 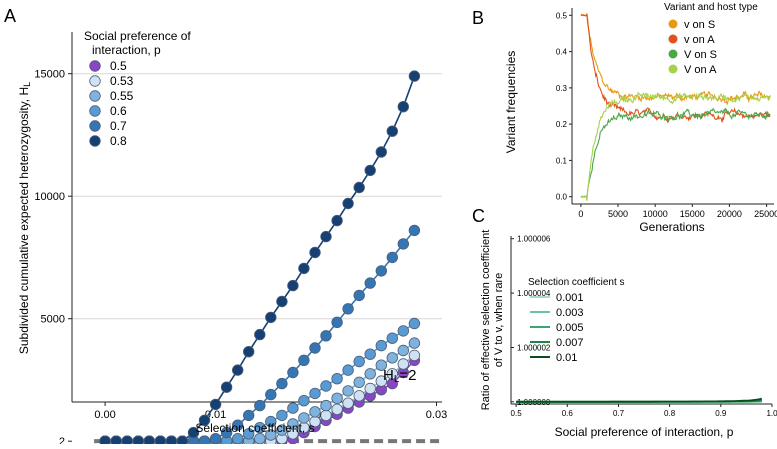 What do you see at coordinates (534, 239) in the screenshot?
I see `c-y-tick-label: 1.000006` at bounding box center [534, 239].